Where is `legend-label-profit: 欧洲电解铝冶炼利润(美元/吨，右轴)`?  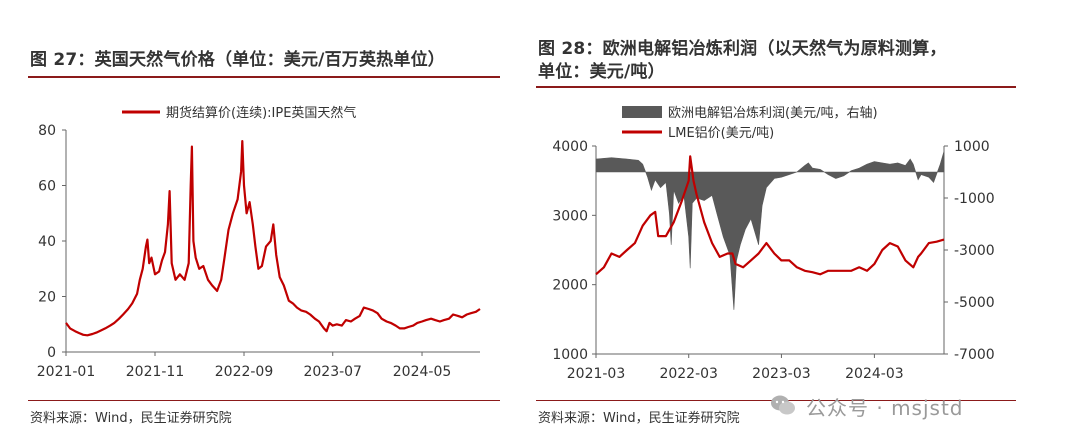
legend-label-profit: 欧洲电解铝冶炼利润(美元/吨，右轴) is located at coordinates (773, 113).